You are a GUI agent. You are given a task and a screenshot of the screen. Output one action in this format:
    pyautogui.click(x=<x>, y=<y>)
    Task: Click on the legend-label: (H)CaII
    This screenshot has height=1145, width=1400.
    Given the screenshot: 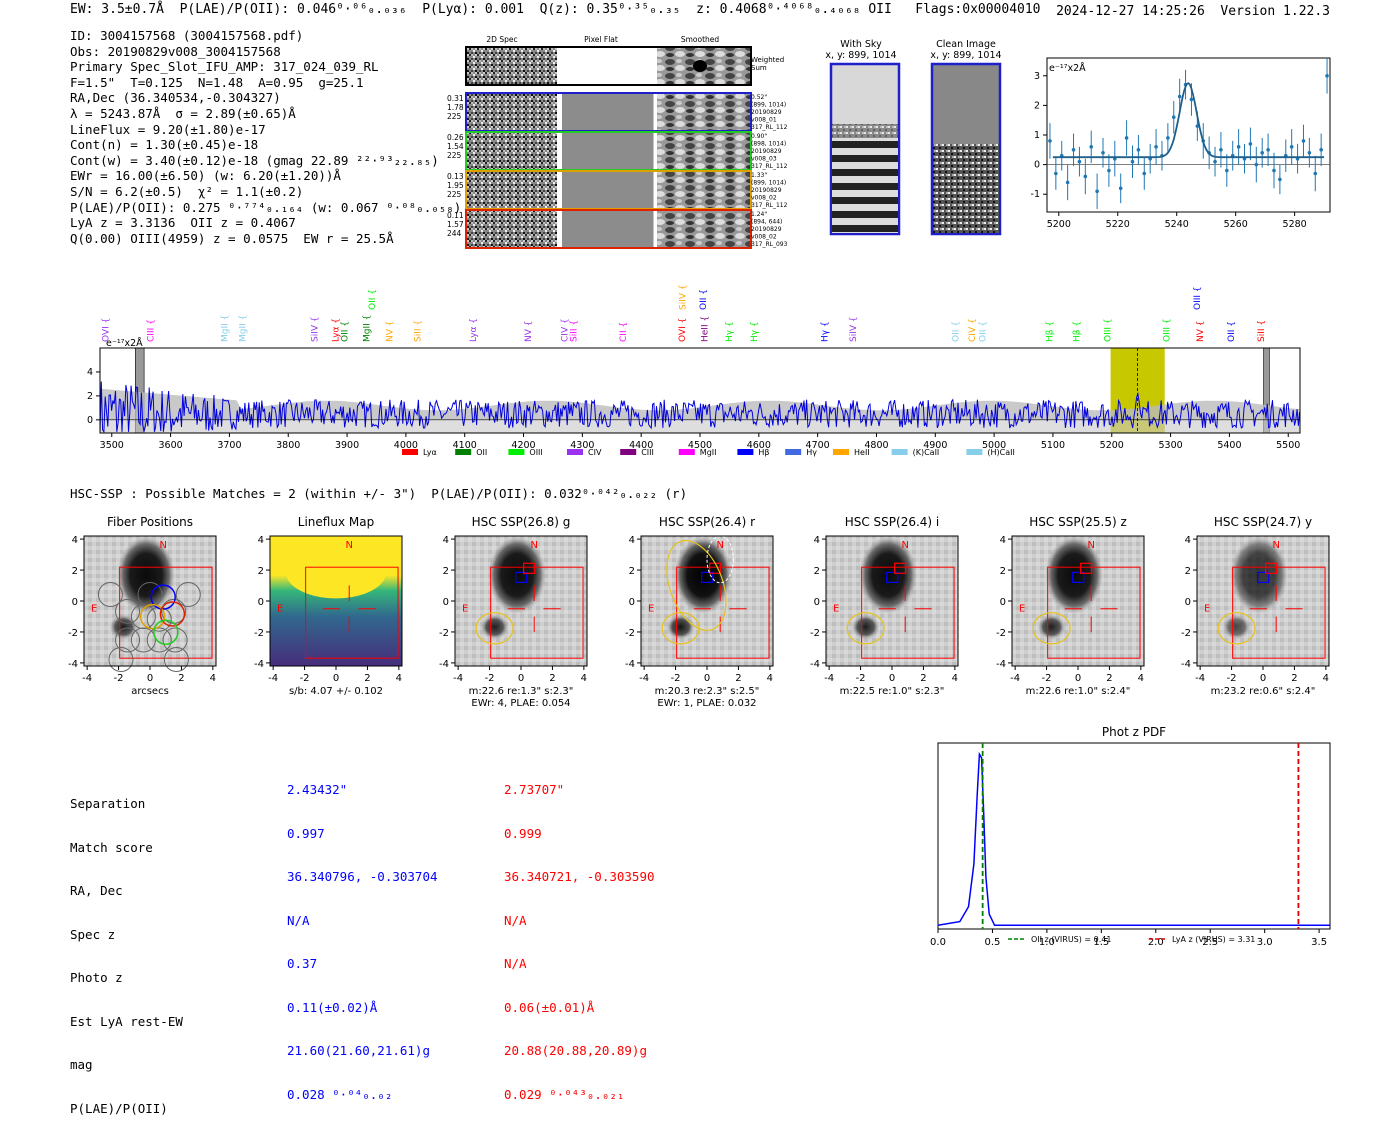 What is the action you would take?
    pyautogui.click(x=1000, y=452)
    